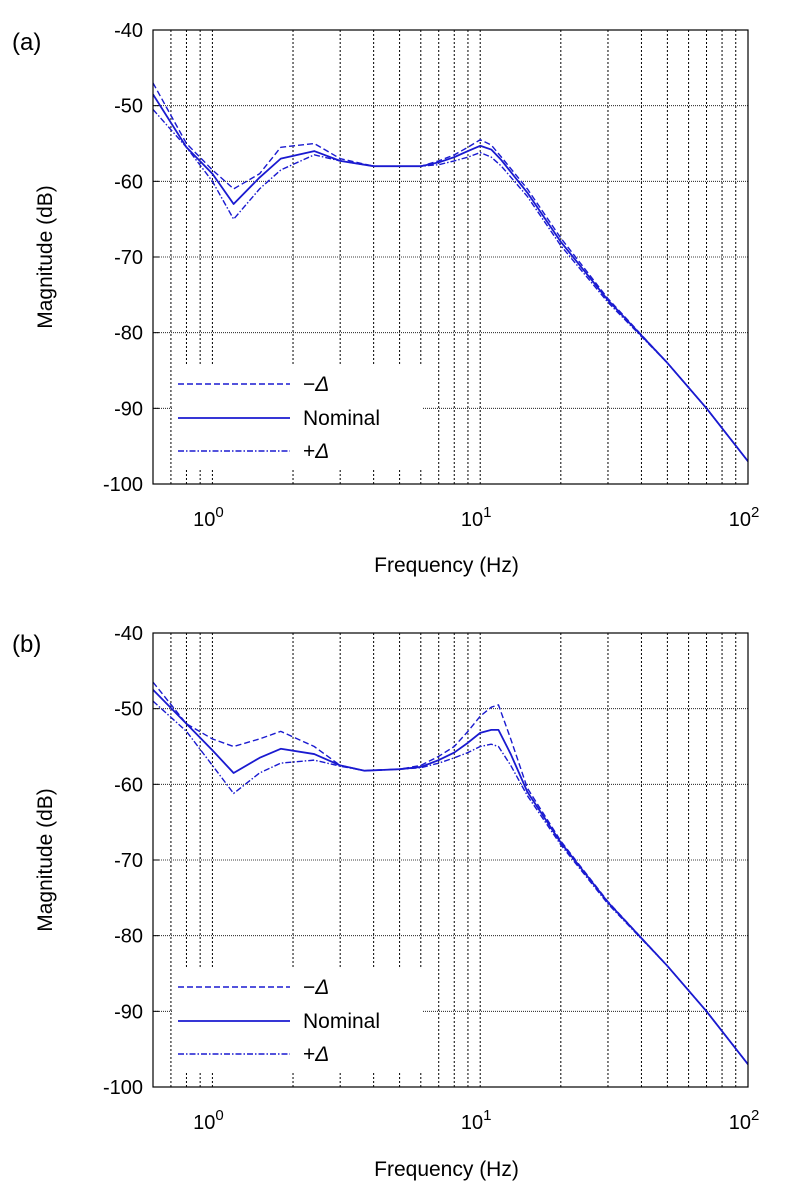  What do you see at coordinates (26, 42) in the screenshot?
I see `panel-label: (a)` at bounding box center [26, 42].